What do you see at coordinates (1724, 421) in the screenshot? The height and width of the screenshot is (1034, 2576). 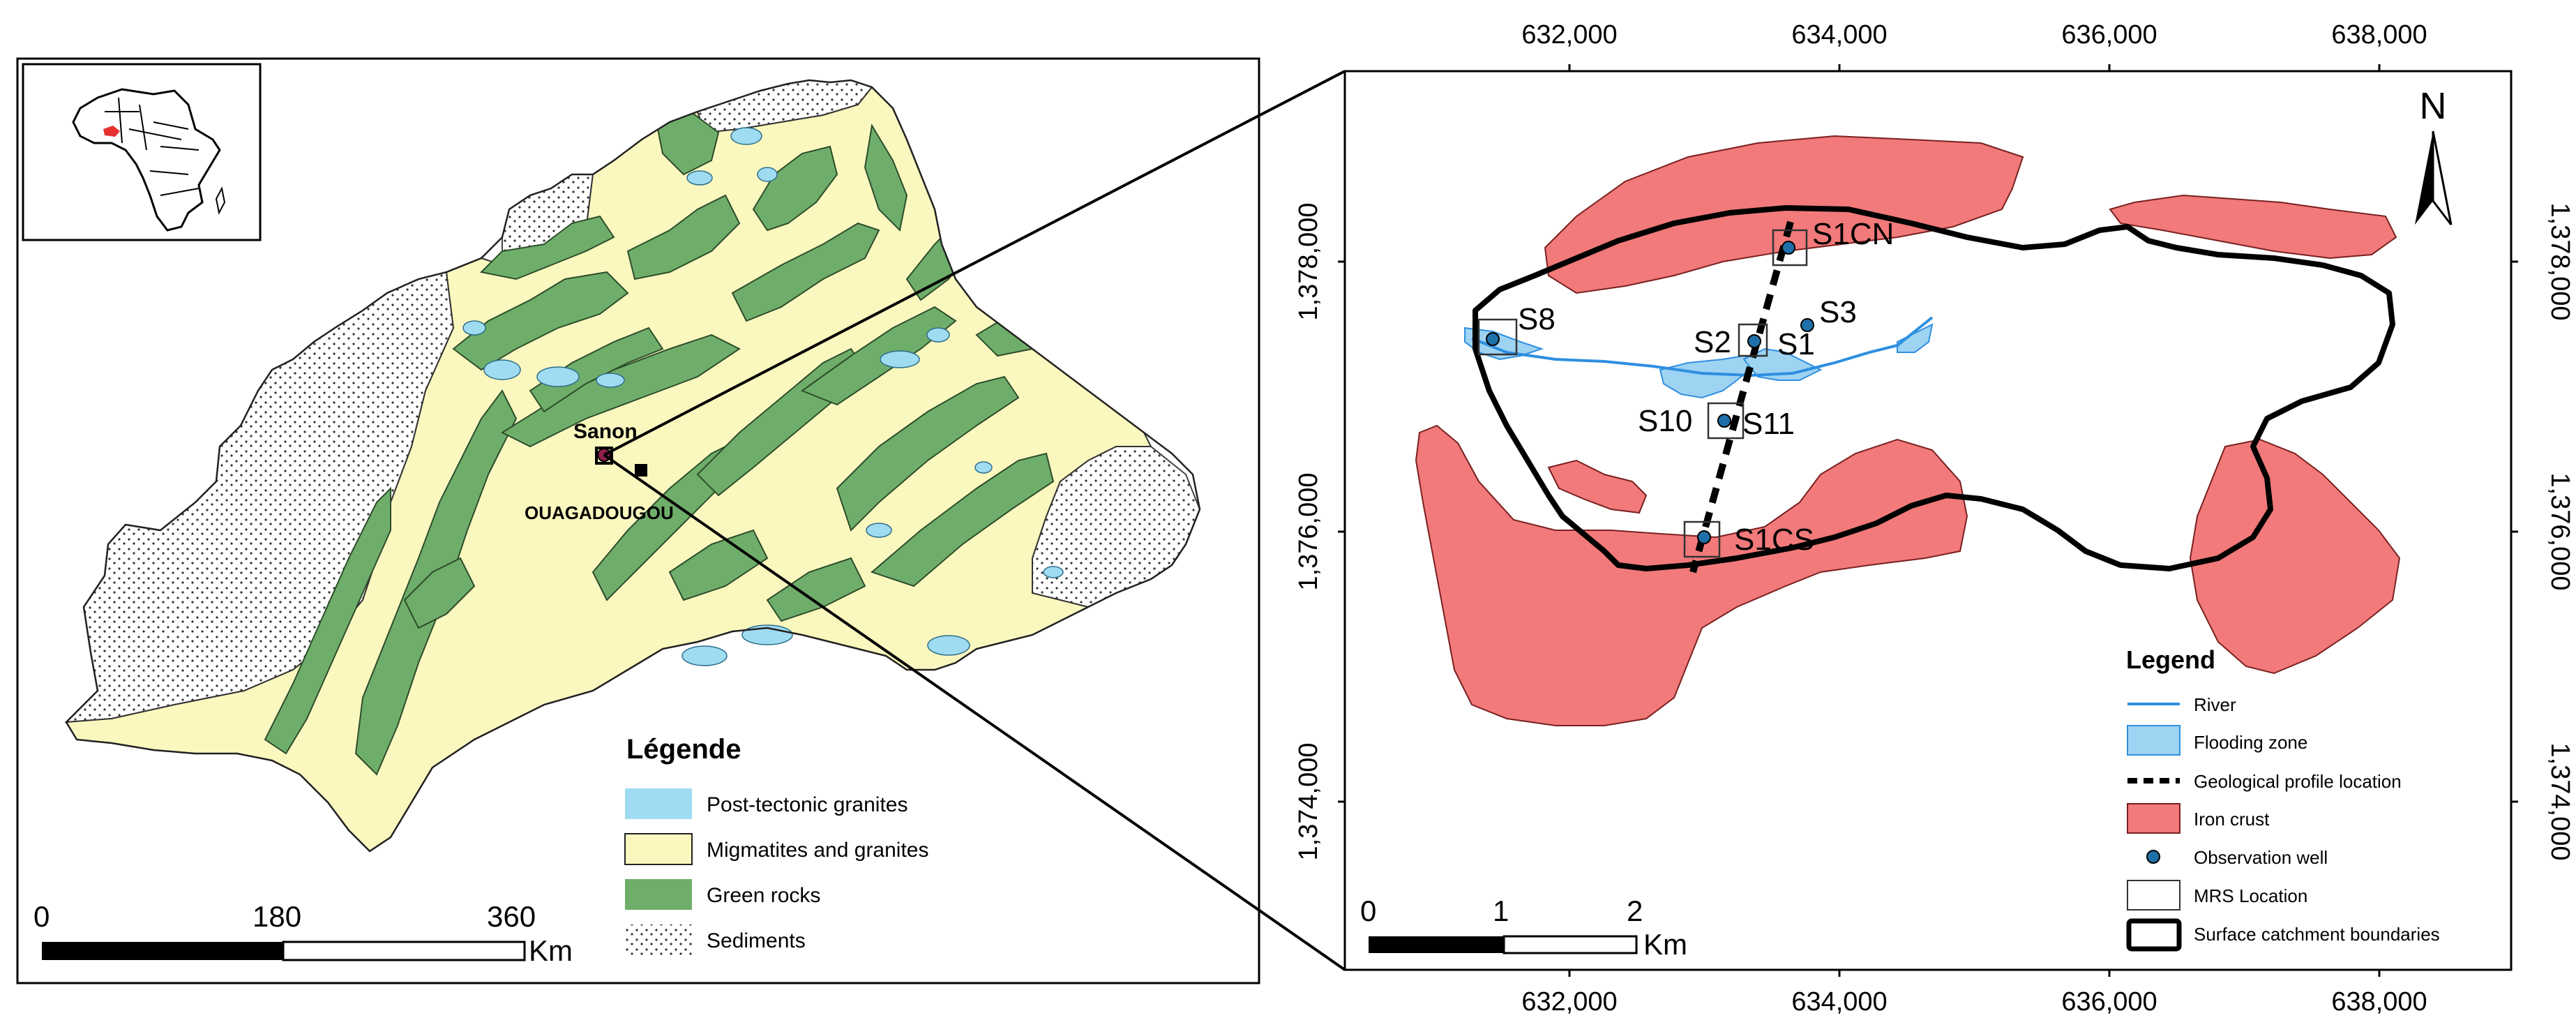 I see `well-s10-s11` at bounding box center [1724, 421].